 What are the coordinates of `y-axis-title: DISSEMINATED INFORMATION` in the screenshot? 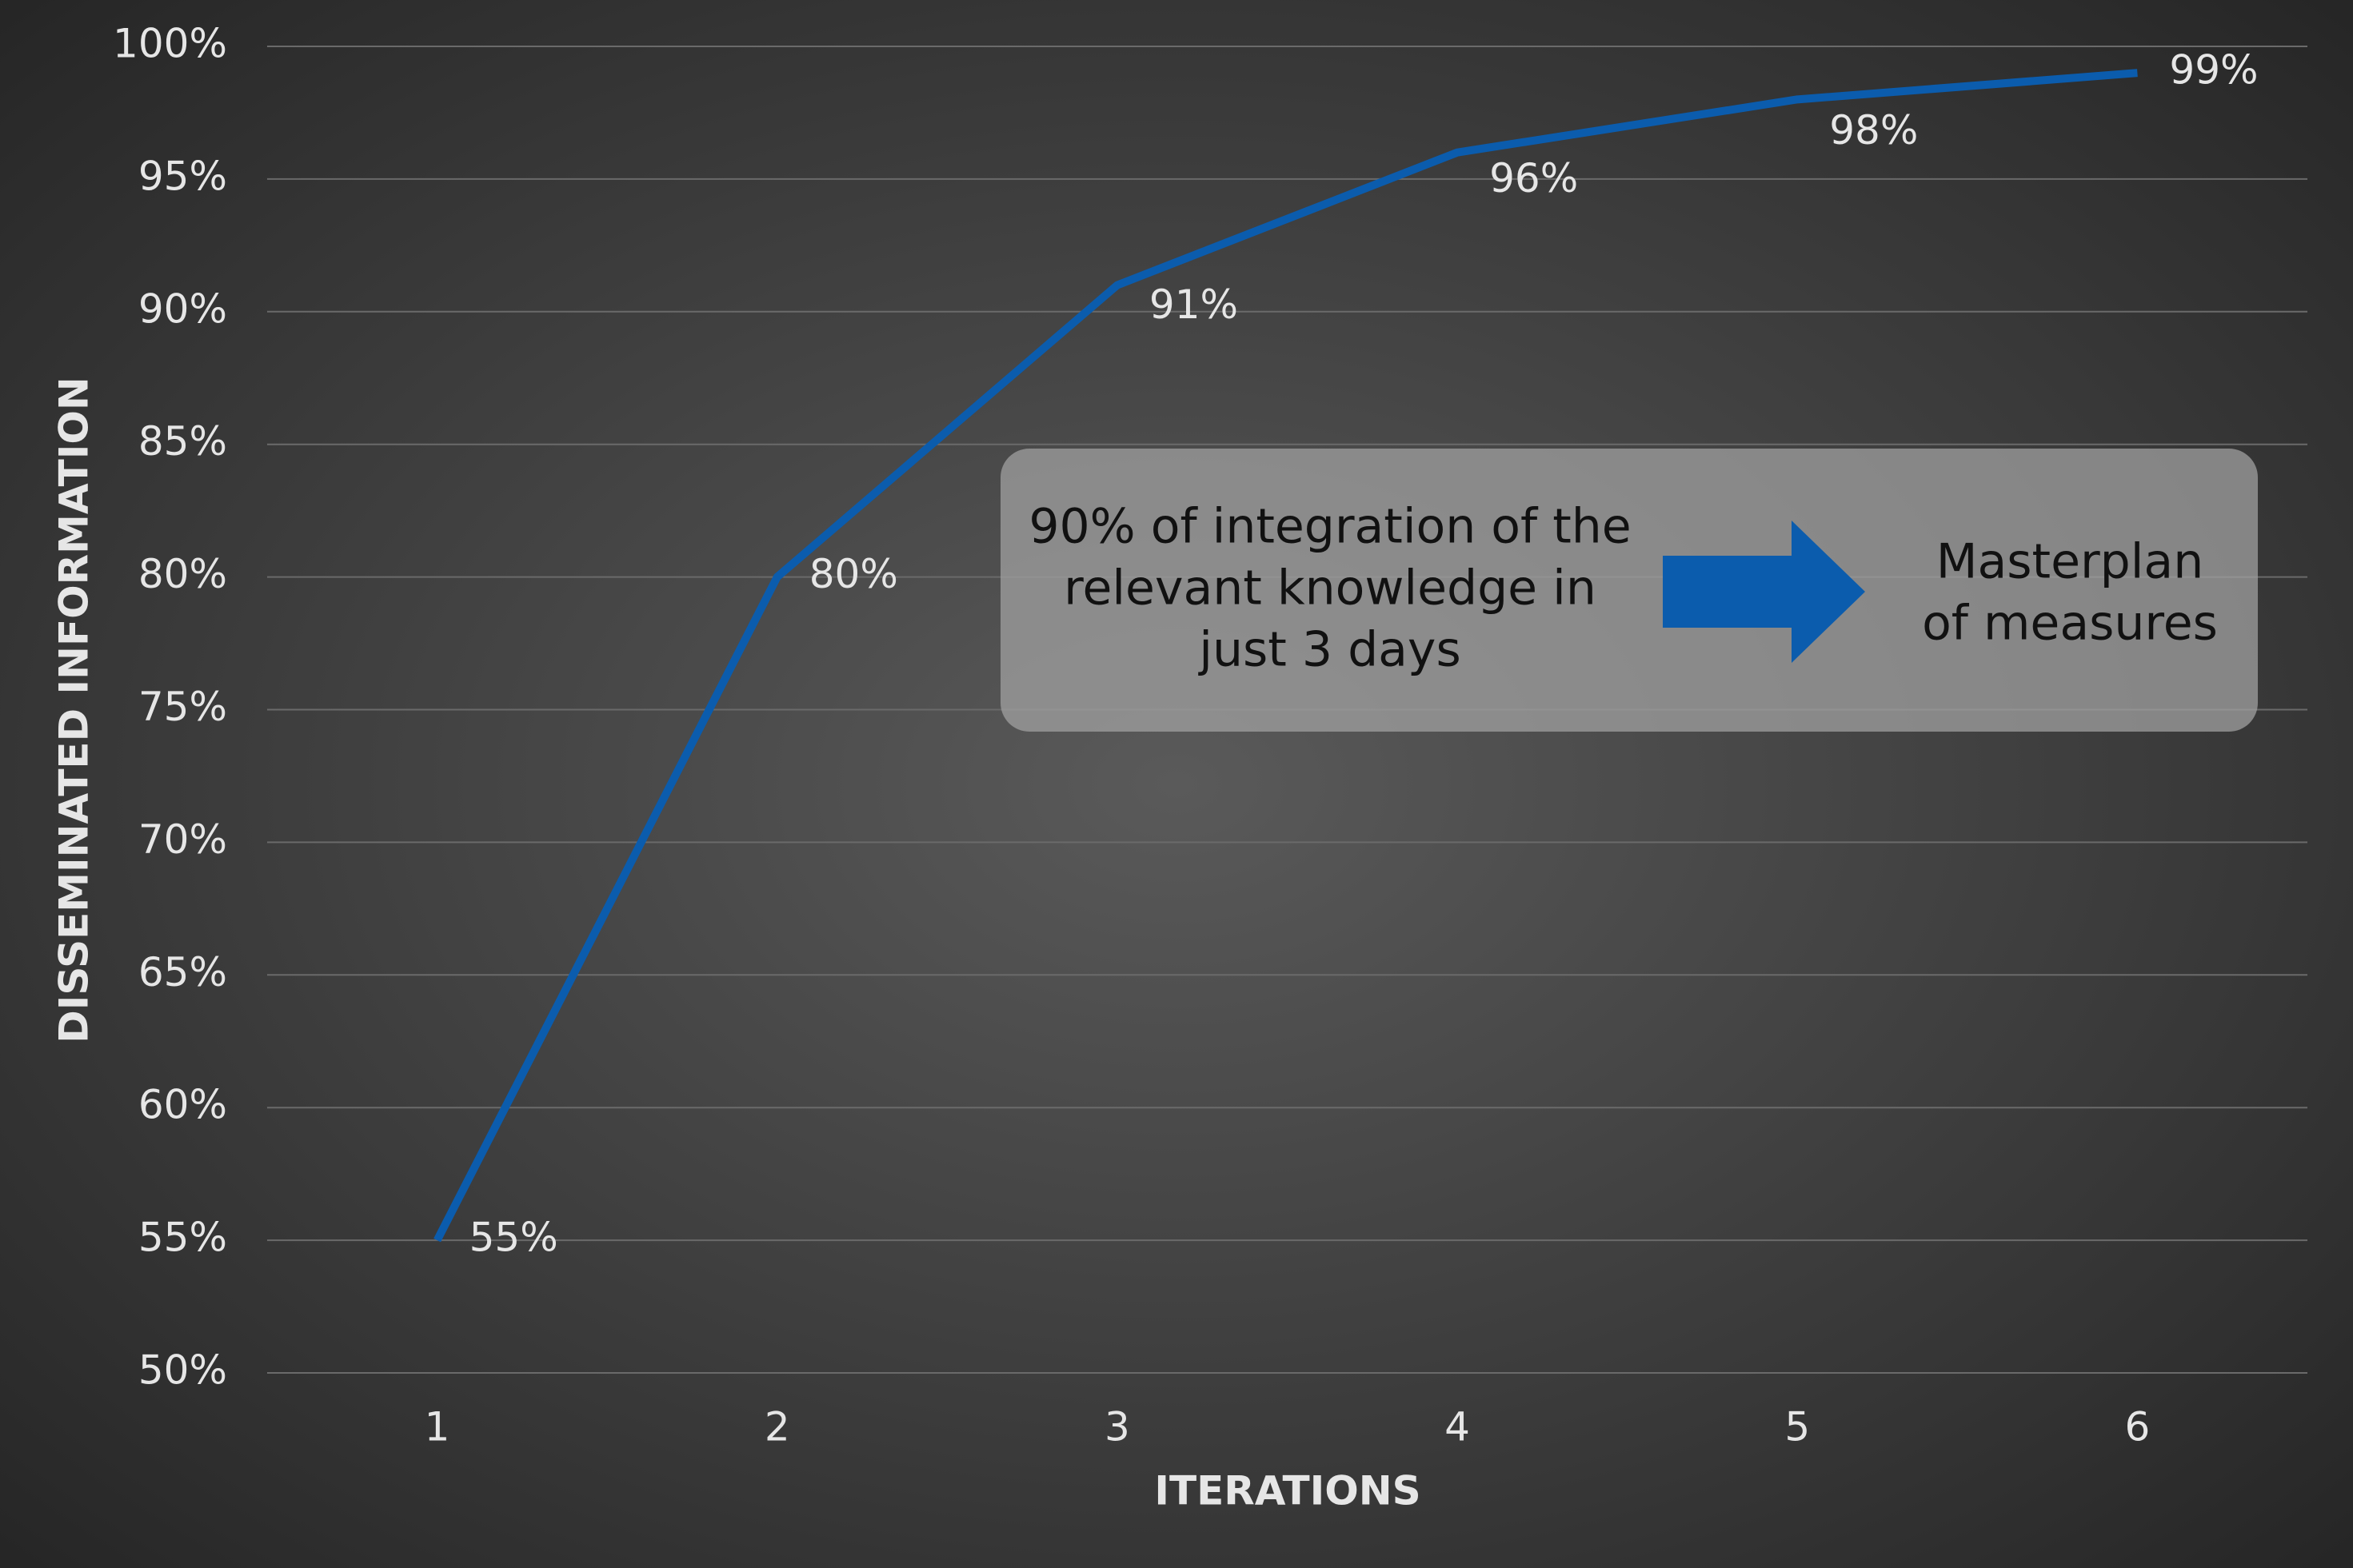 It's located at (74, 710).